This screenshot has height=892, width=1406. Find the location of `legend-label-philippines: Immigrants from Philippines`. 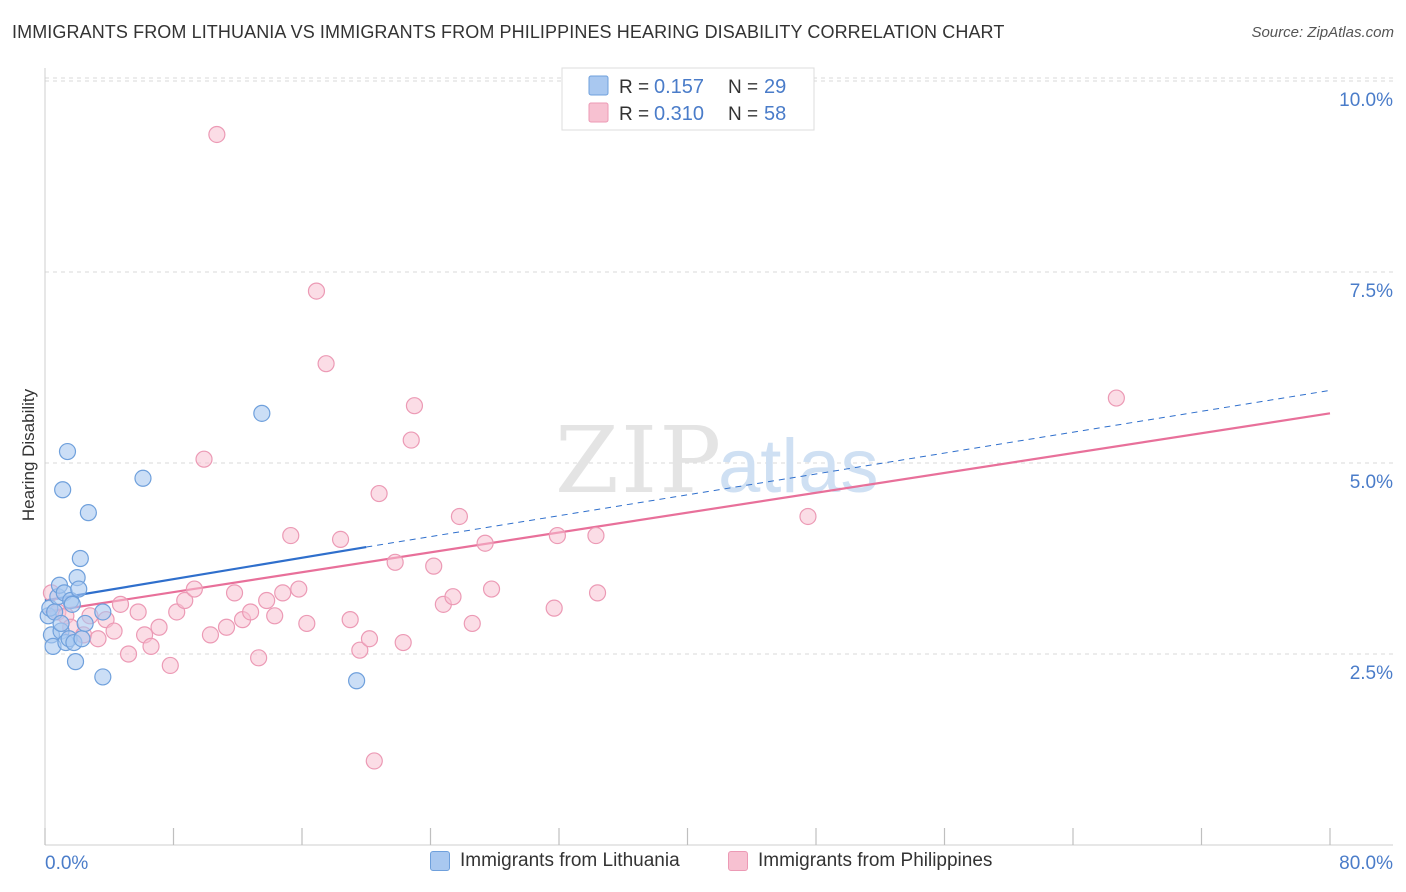

legend-label-philippines: Immigrants from Philippines is located at coordinates (875, 860).